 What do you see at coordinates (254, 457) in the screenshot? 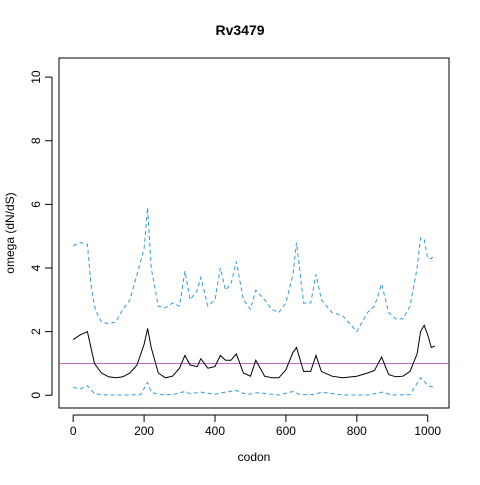
I see `x-axis-label: codon` at bounding box center [254, 457].